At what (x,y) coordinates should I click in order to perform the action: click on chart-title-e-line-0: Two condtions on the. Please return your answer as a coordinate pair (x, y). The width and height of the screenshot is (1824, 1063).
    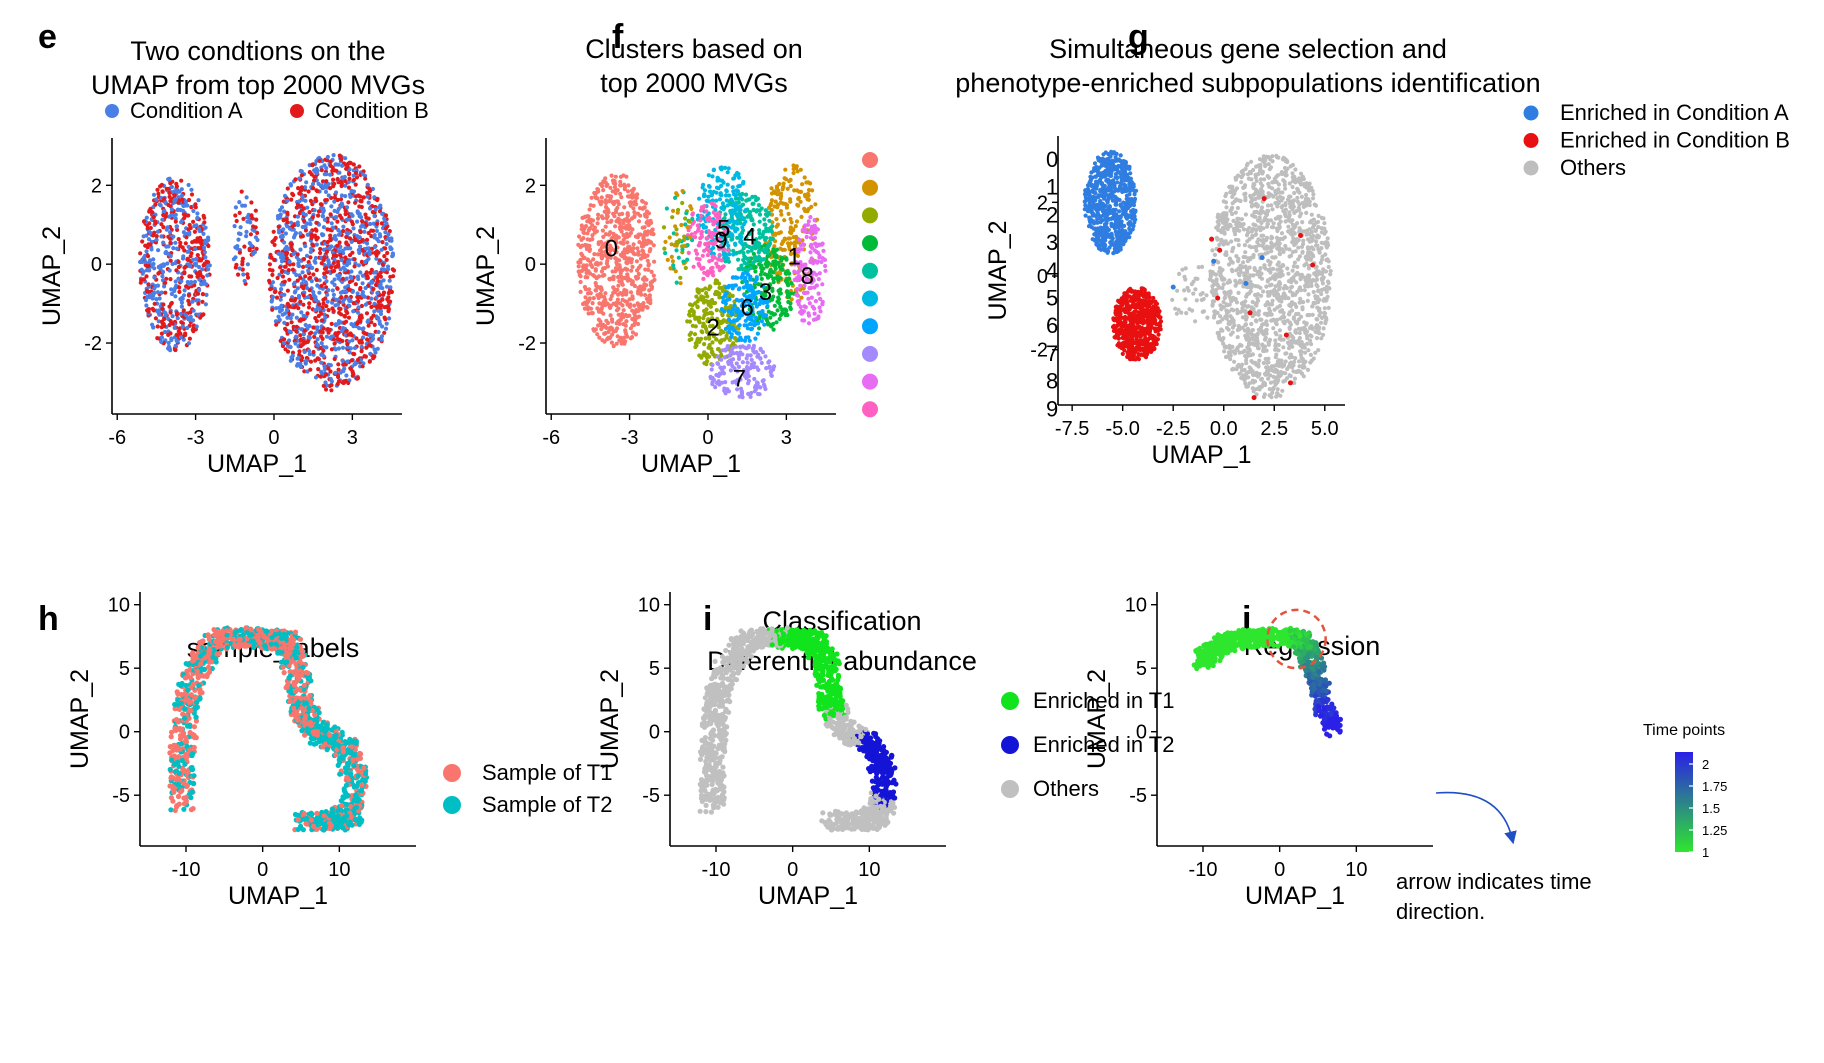
    Looking at the image, I should click on (257, 51).